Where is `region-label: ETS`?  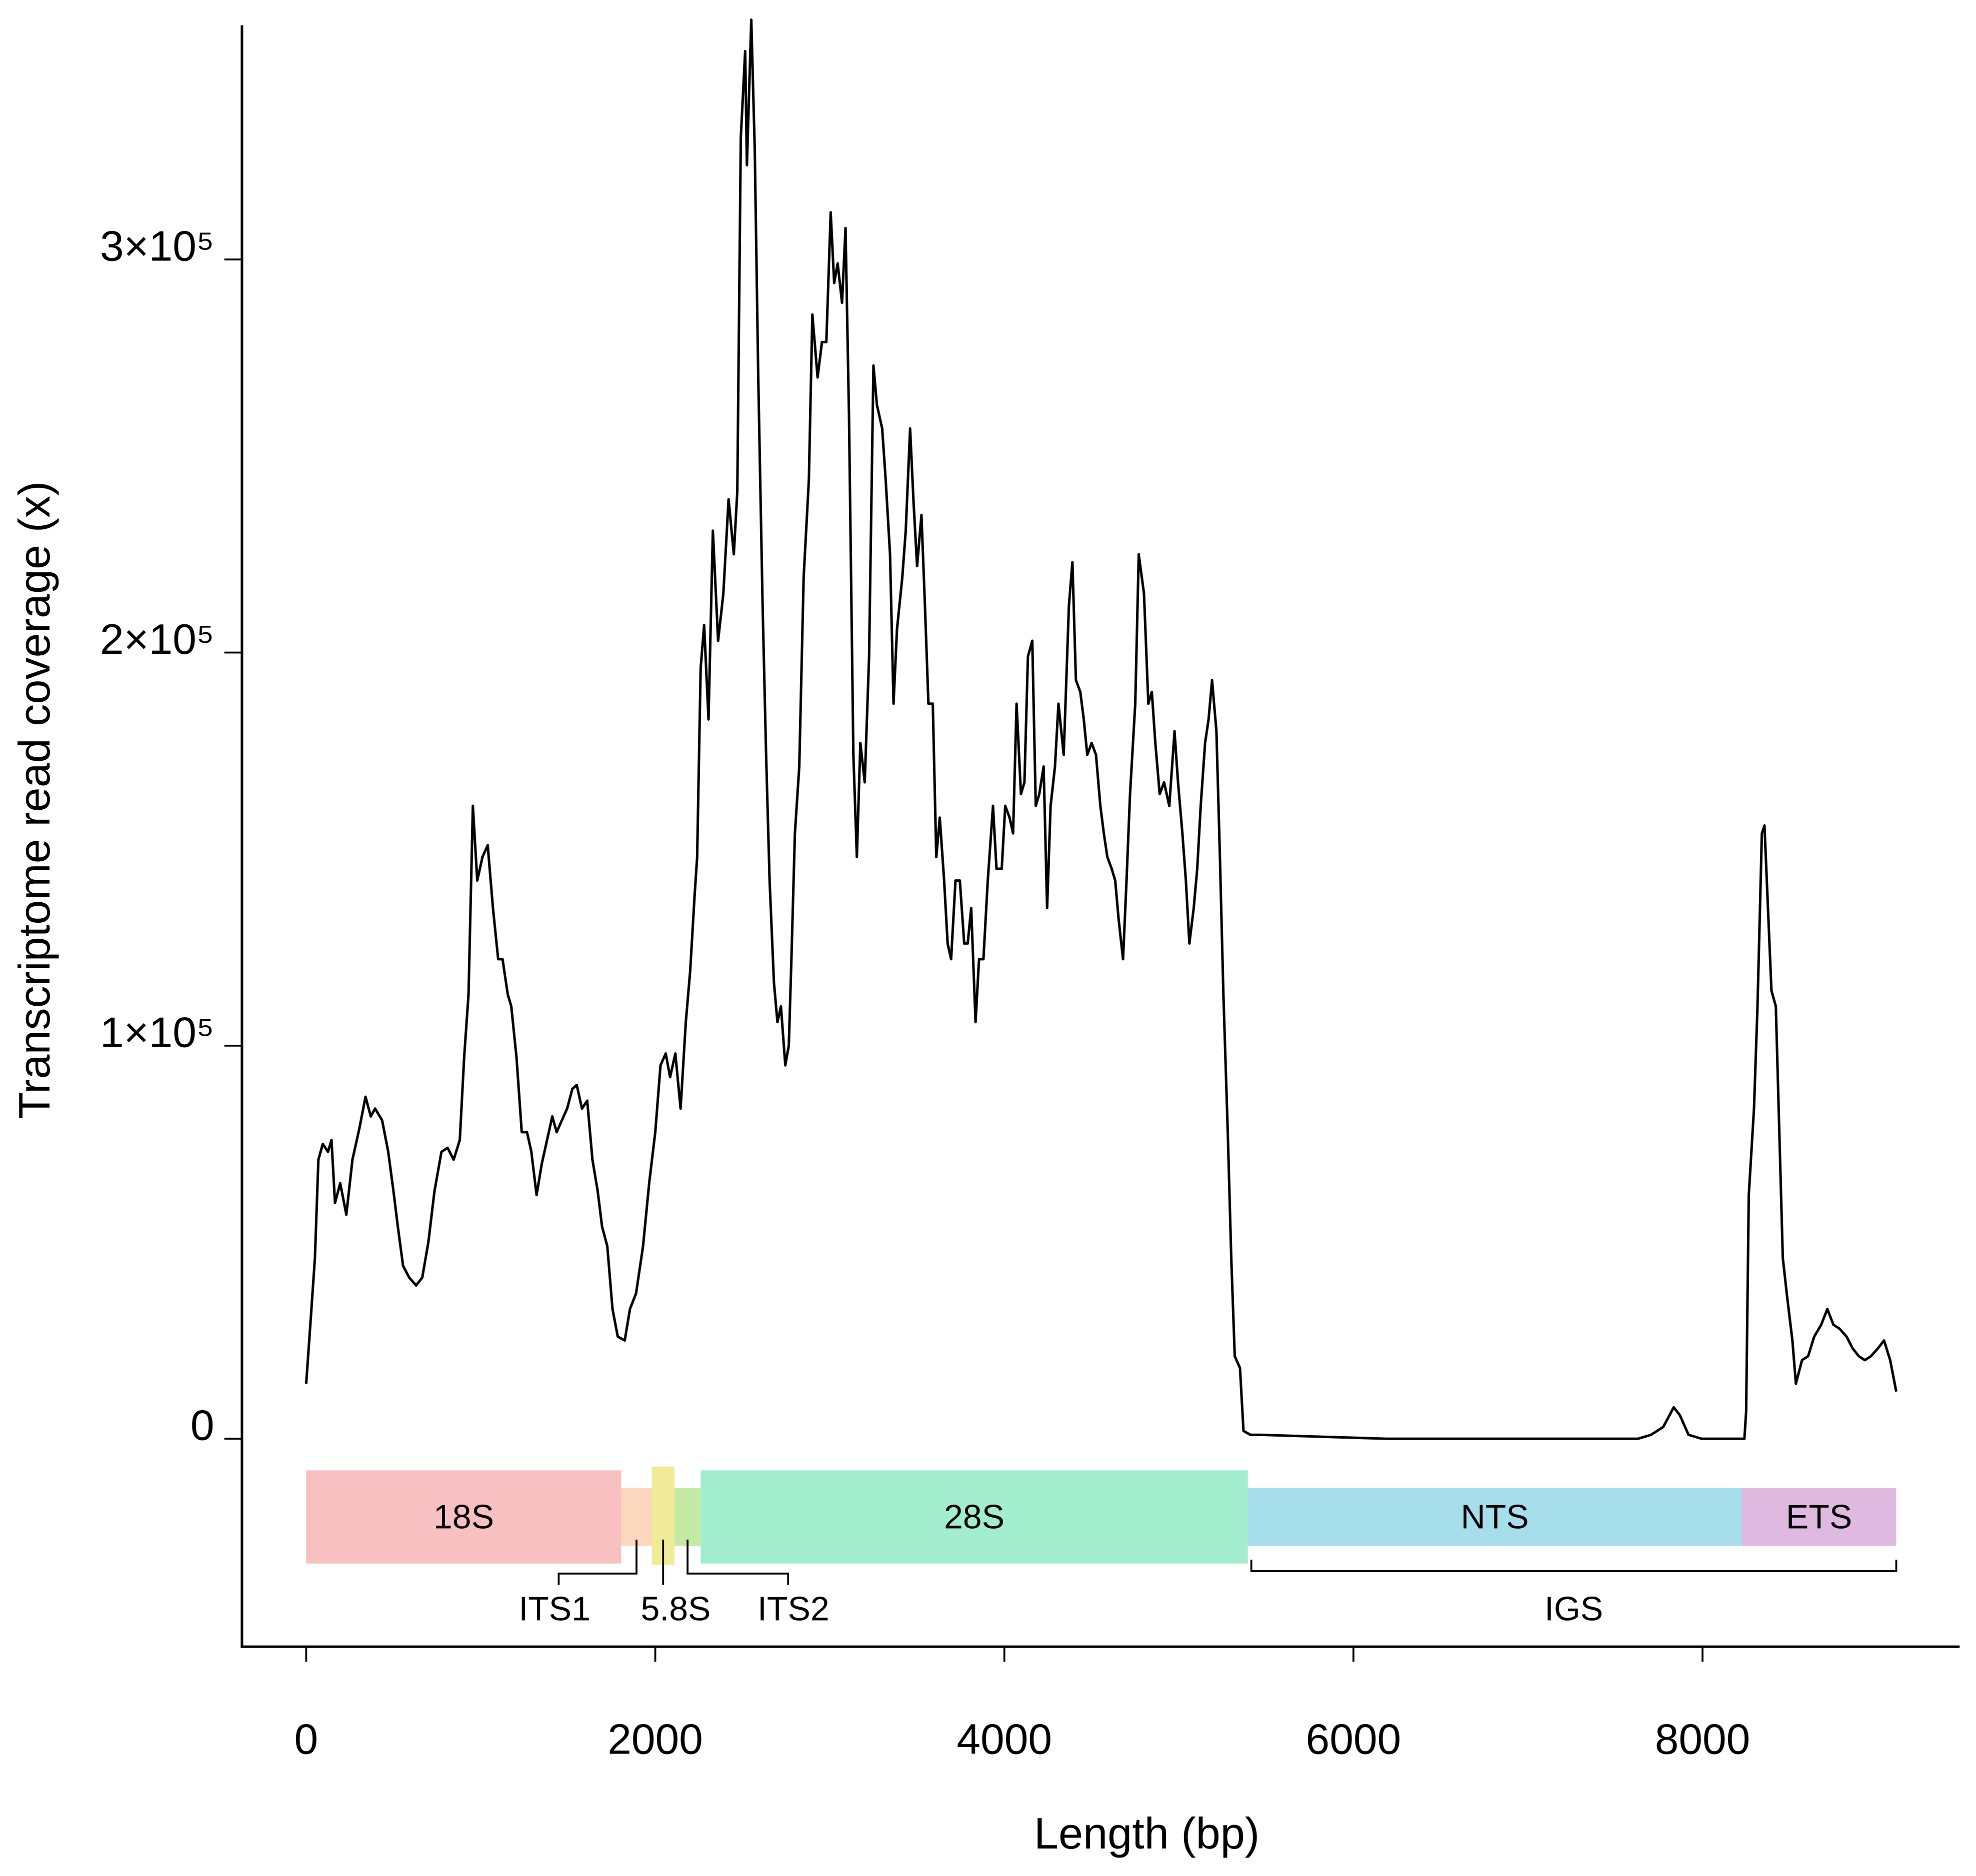
region-label: ETS is located at coordinates (1819, 1517).